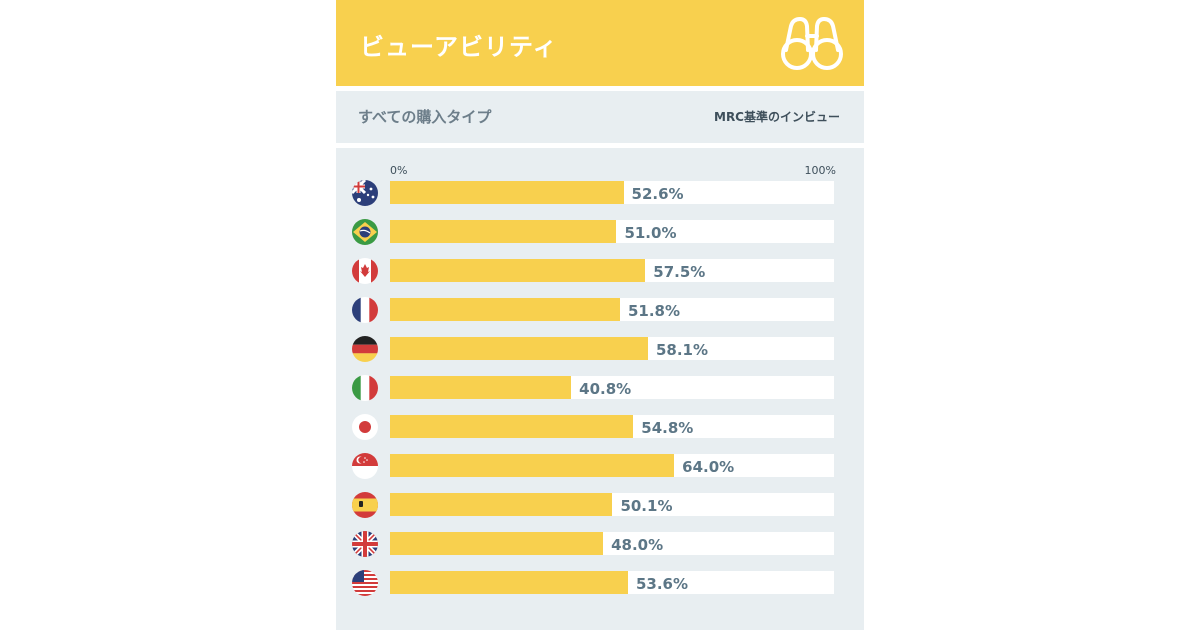  I want to click on value-label: 57.5%, so click(679, 272).